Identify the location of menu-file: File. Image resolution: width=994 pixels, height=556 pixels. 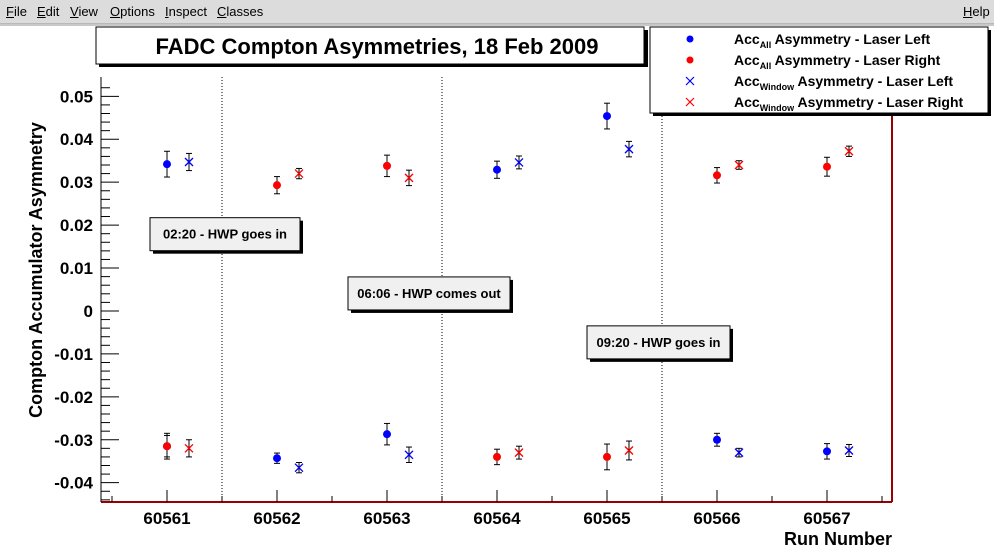
(16, 11).